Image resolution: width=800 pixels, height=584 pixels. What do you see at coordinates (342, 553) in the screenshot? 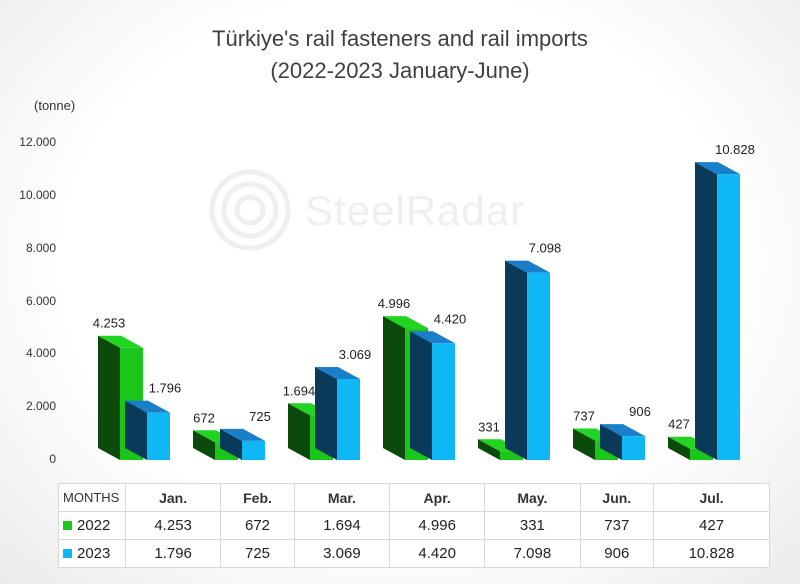
I see `table-cell: 3.069` at bounding box center [342, 553].